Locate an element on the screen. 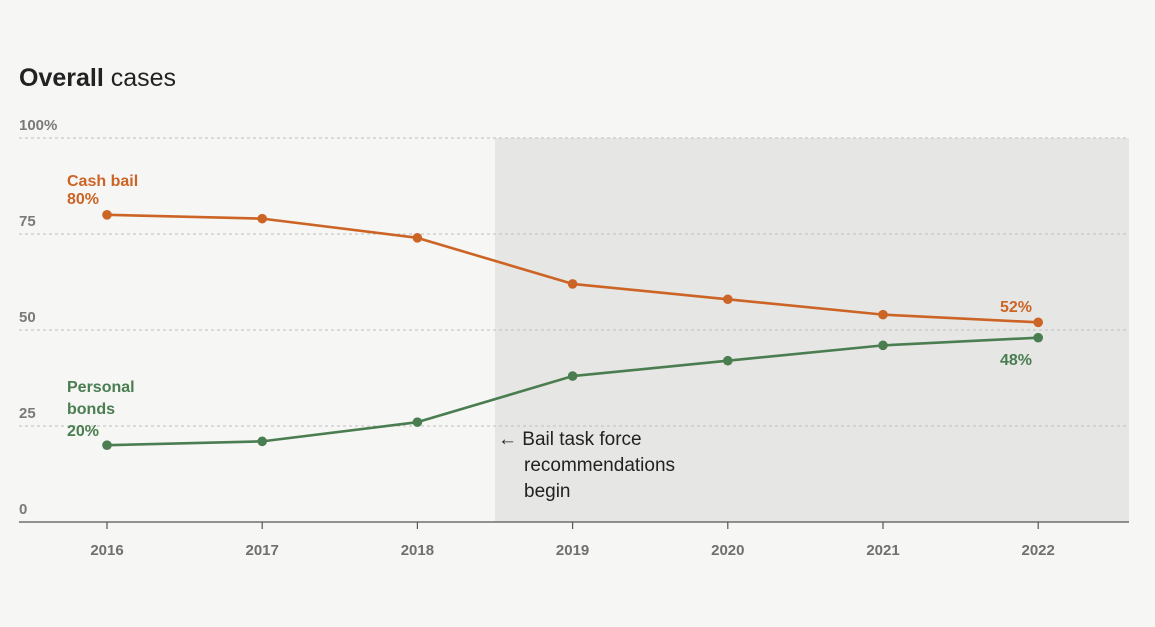 Image resolution: width=1155 pixels, height=627 pixels. x-tick-label: 2017 is located at coordinates (262, 550).